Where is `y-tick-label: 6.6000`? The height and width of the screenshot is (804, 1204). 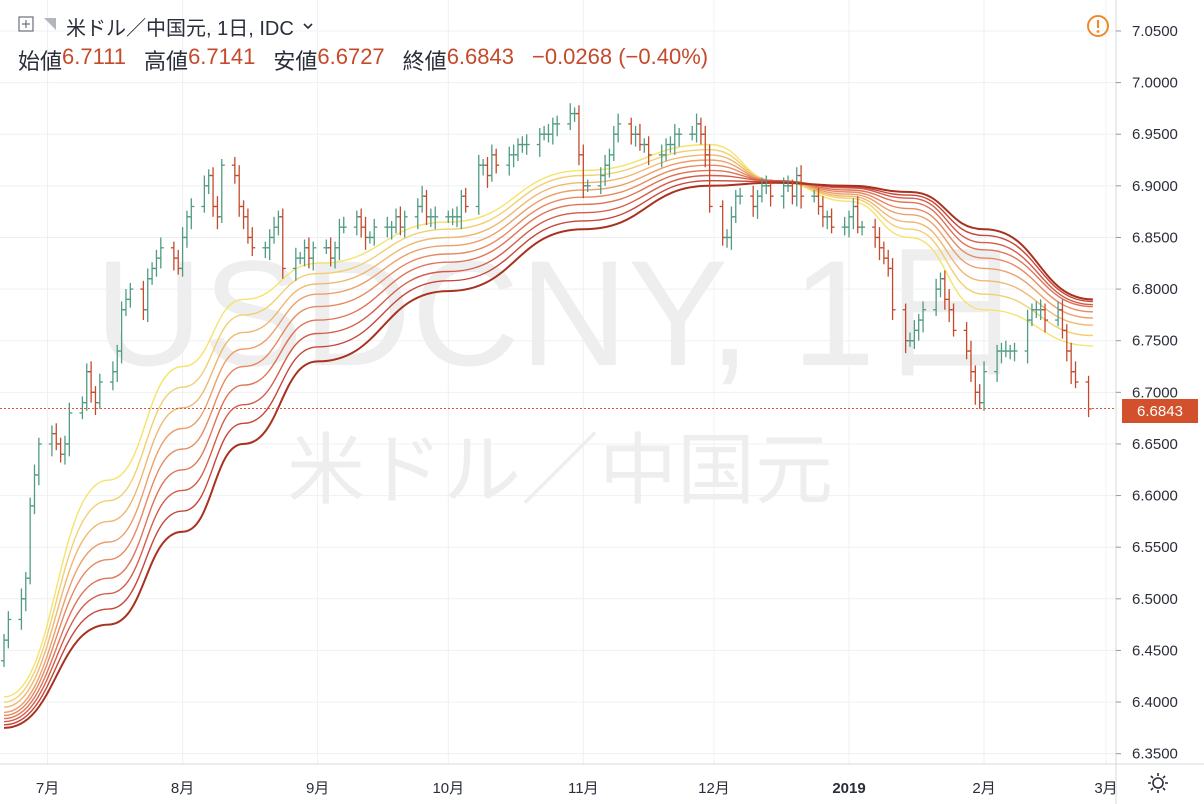 y-tick-label: 6.6000 is located at coordinates (1155, 496).